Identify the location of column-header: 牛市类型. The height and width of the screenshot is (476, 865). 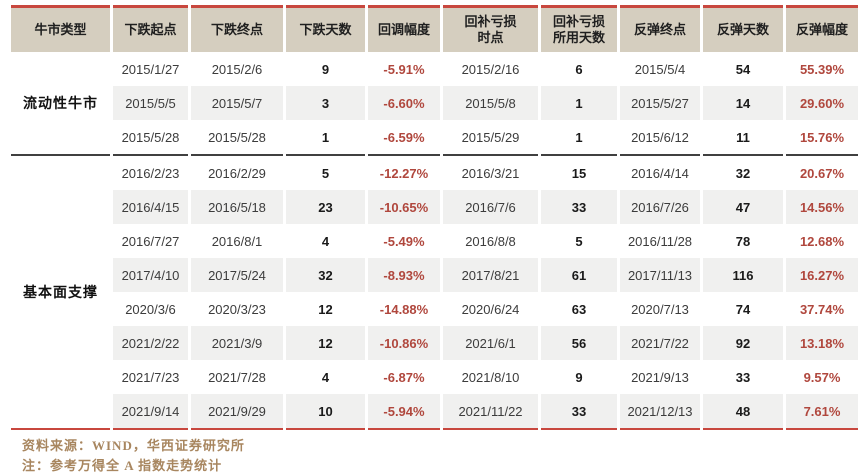
(60, 28).